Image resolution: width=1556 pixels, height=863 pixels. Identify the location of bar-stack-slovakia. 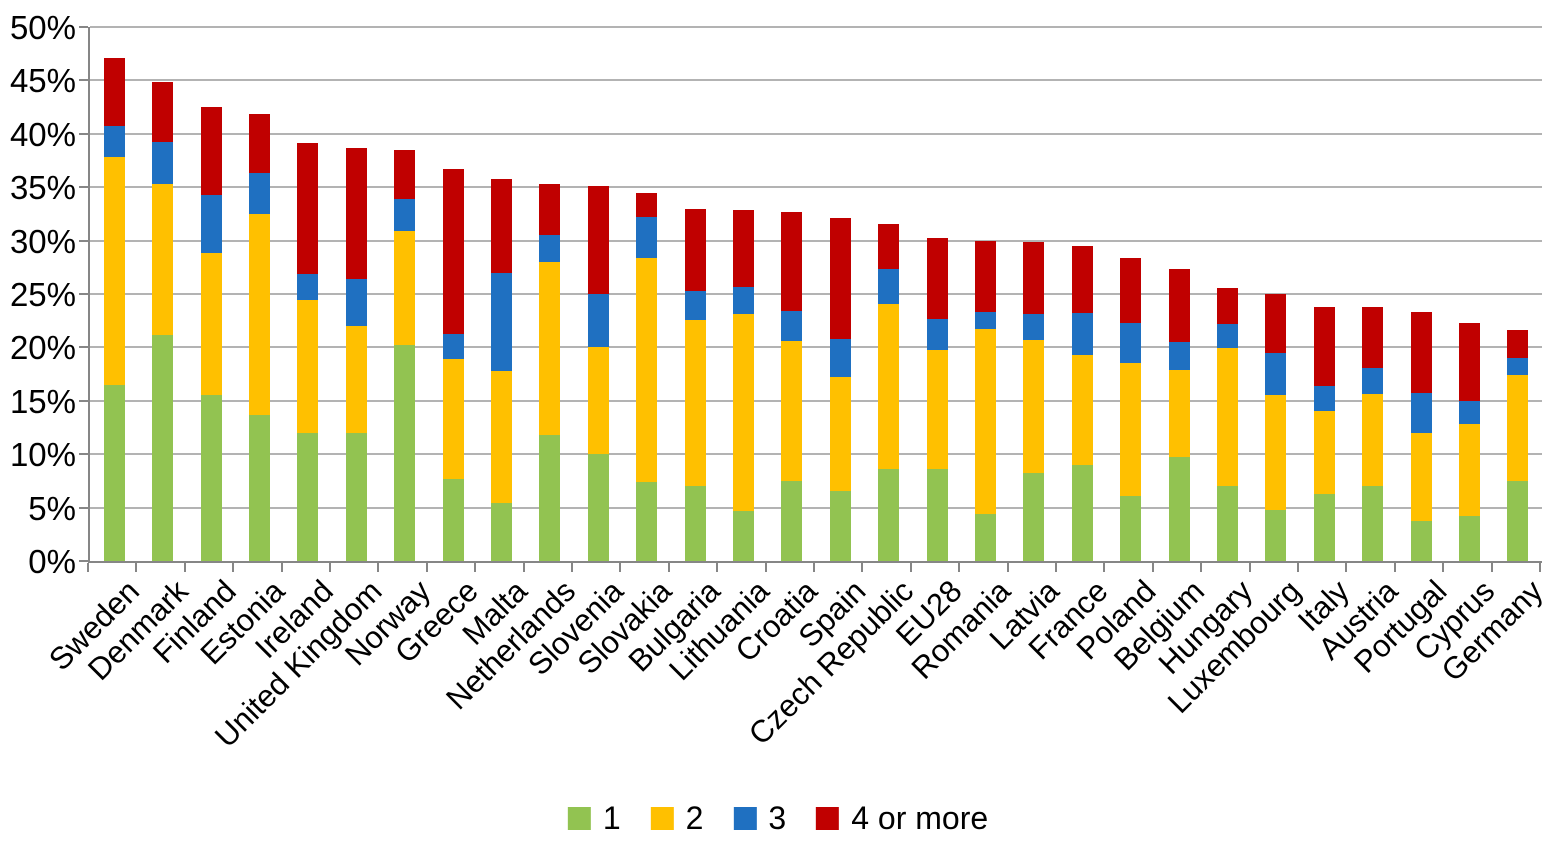
(647, 294).